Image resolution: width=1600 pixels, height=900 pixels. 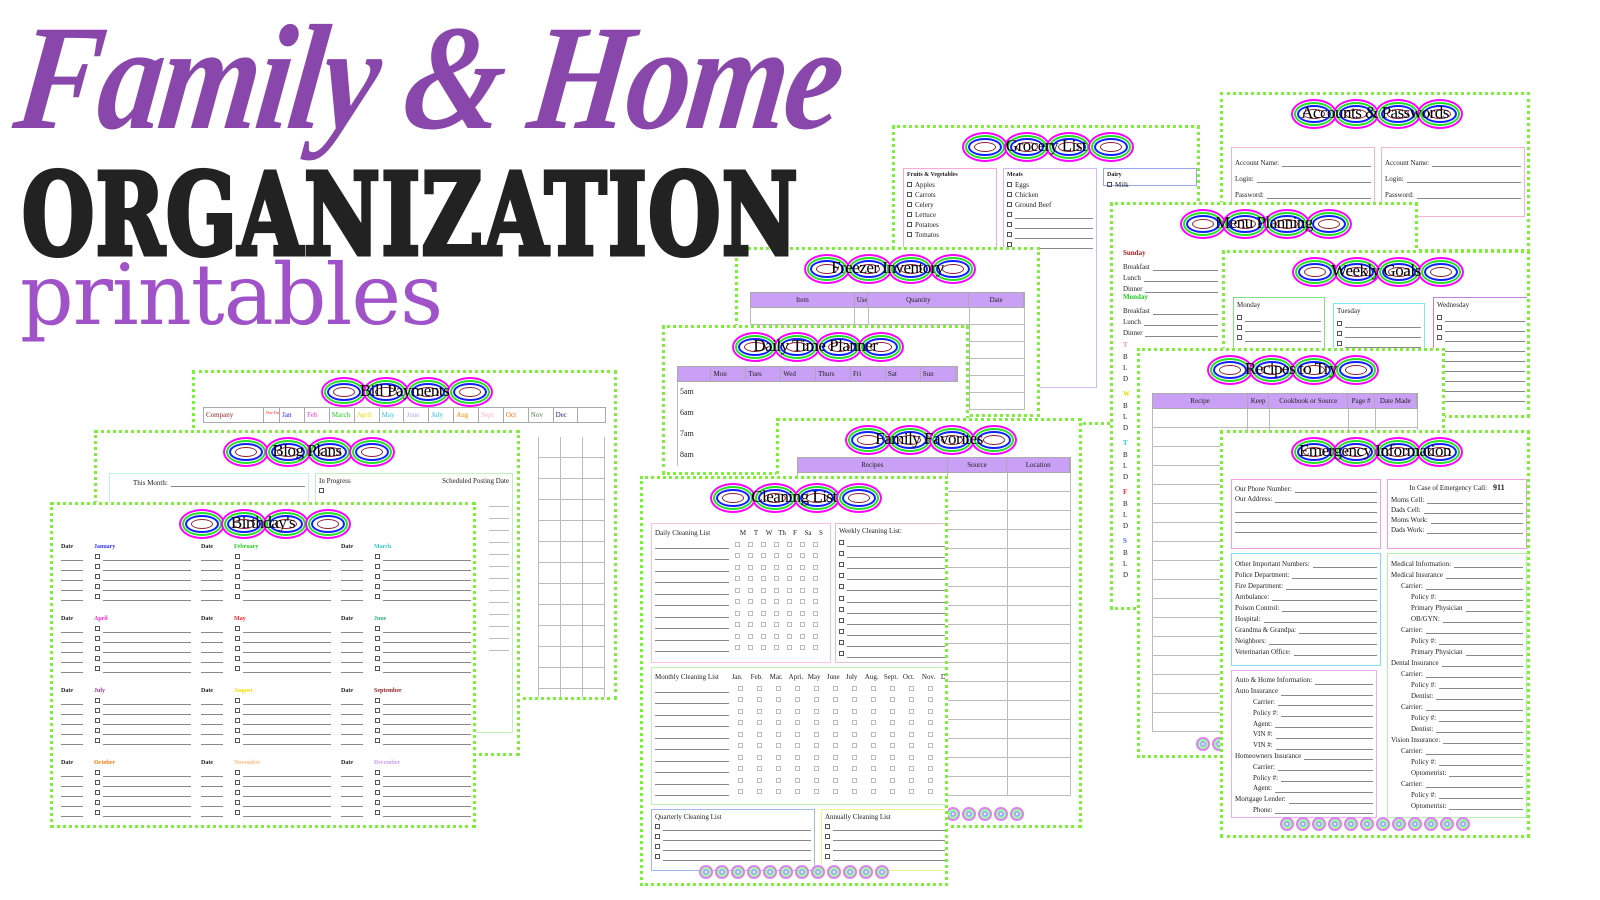 I want to click on form-line: Dinner, so click(x=1170, y=287).